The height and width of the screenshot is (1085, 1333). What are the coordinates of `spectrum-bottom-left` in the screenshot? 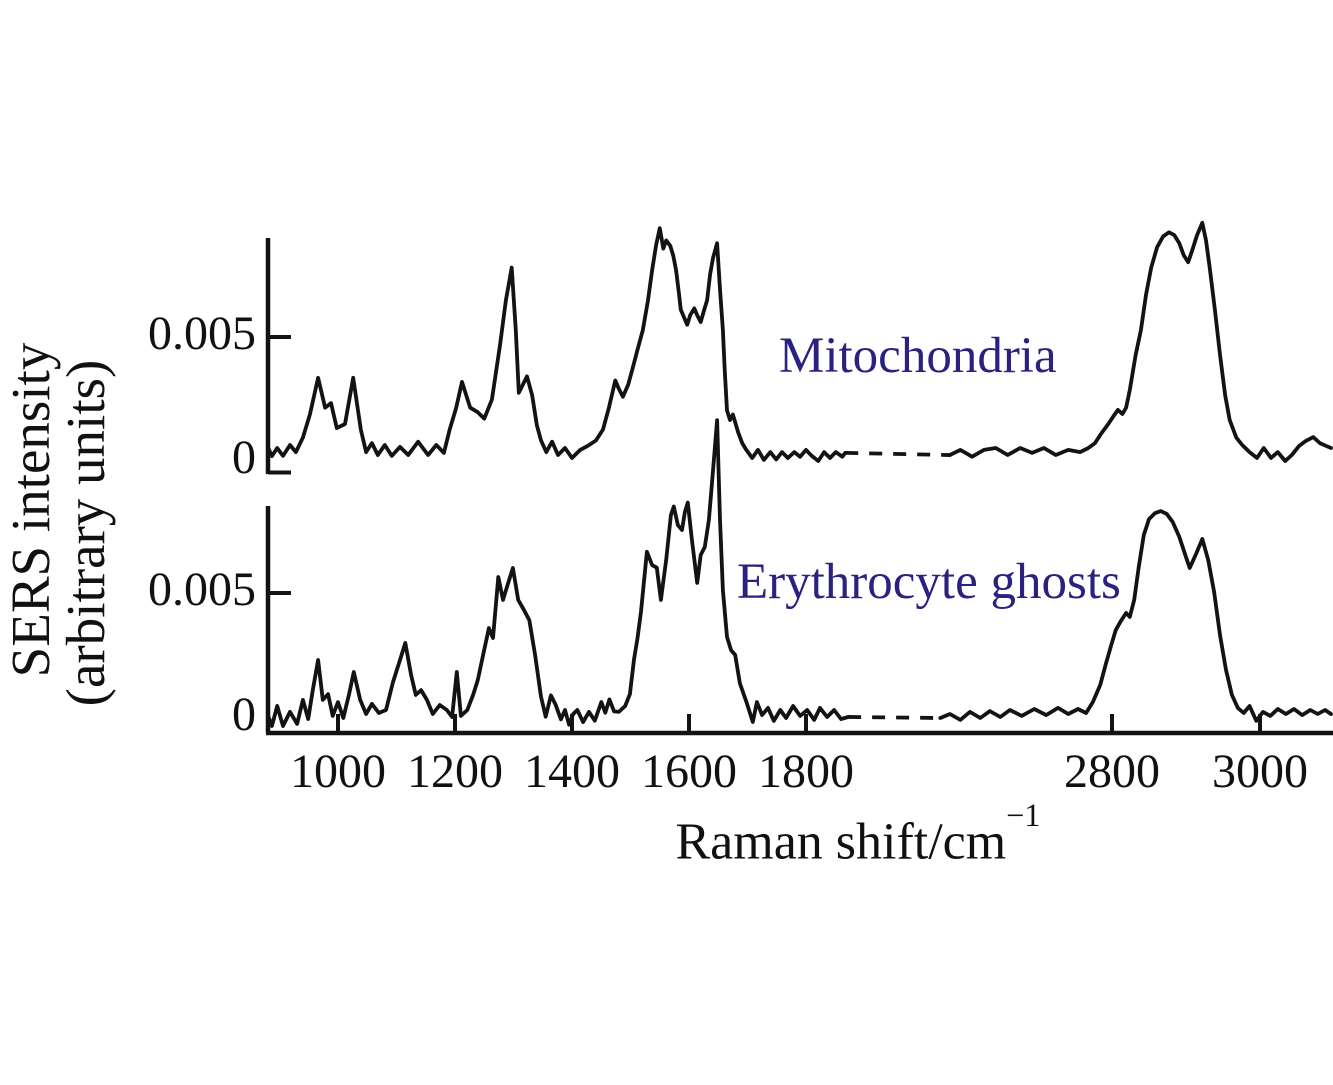 It's located at (557, 573).